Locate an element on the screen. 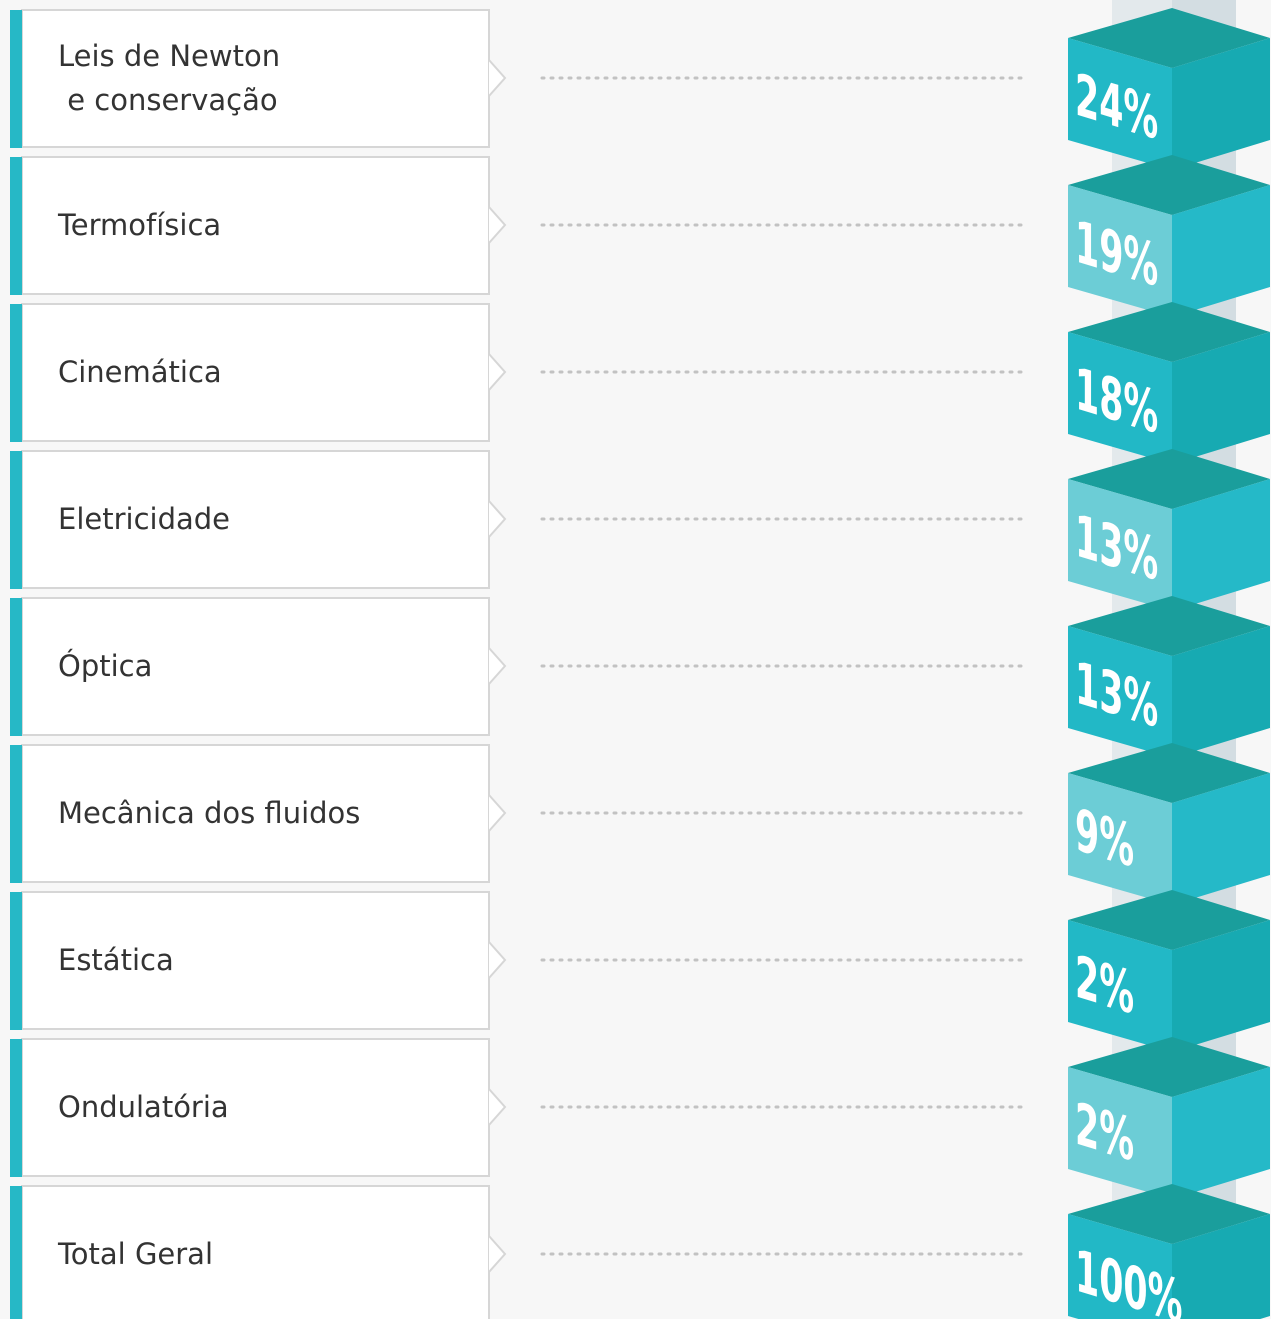  label-line: Termofísica is located at coordinates (139, 225).